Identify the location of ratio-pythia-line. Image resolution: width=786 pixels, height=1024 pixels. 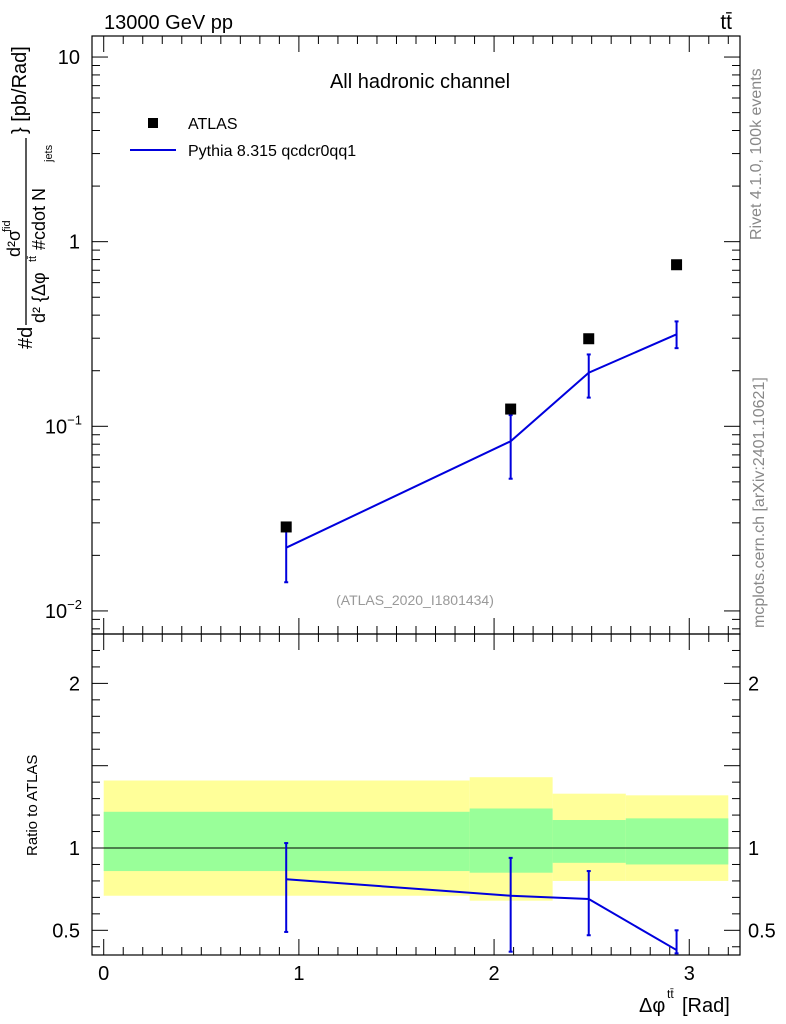
(482, 914).